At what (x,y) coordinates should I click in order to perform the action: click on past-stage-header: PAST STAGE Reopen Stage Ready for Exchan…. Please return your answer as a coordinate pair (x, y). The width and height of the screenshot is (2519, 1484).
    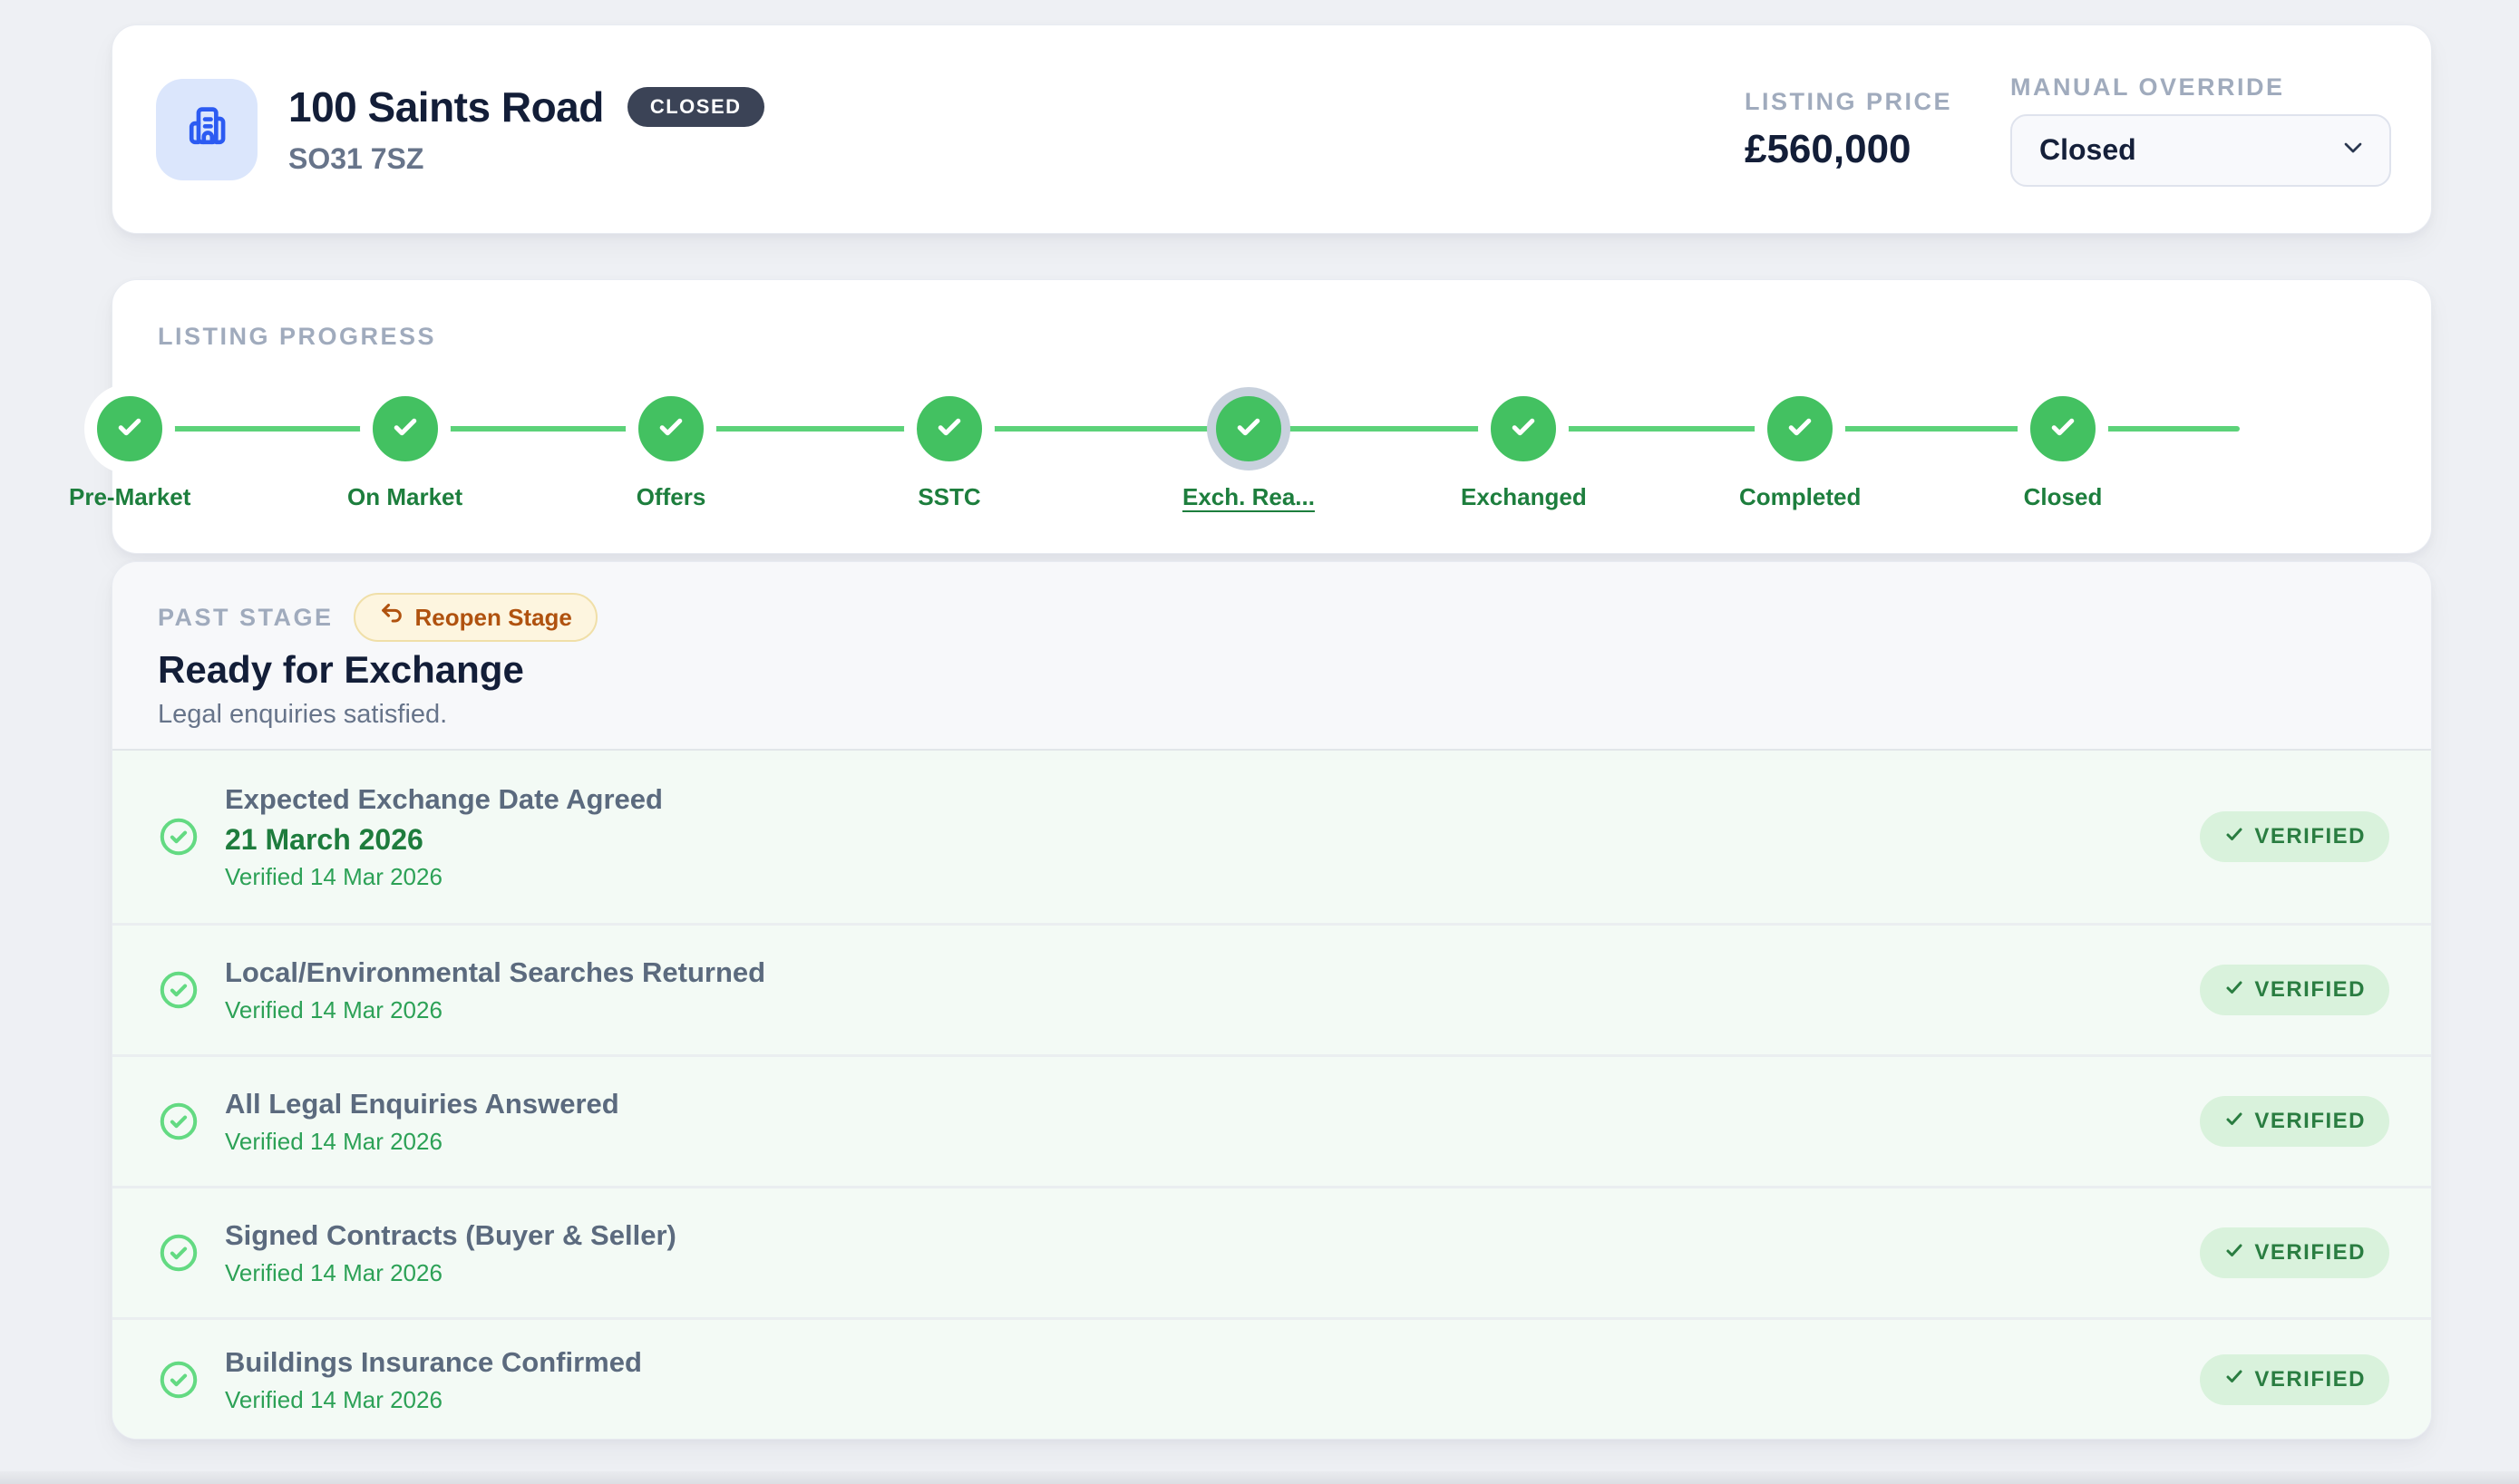
    Looking at the image, I should click on (1271, 656).